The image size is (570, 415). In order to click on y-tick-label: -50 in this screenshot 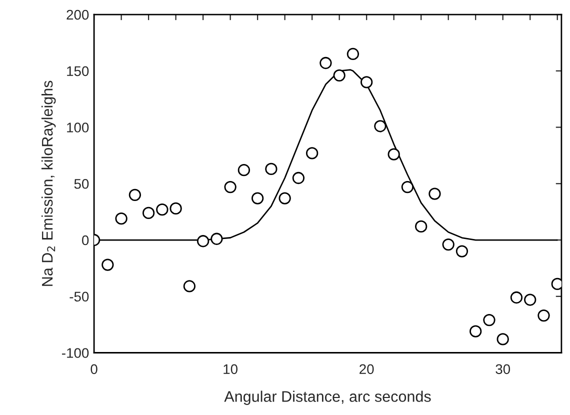, I will do `click(79, 297)`.